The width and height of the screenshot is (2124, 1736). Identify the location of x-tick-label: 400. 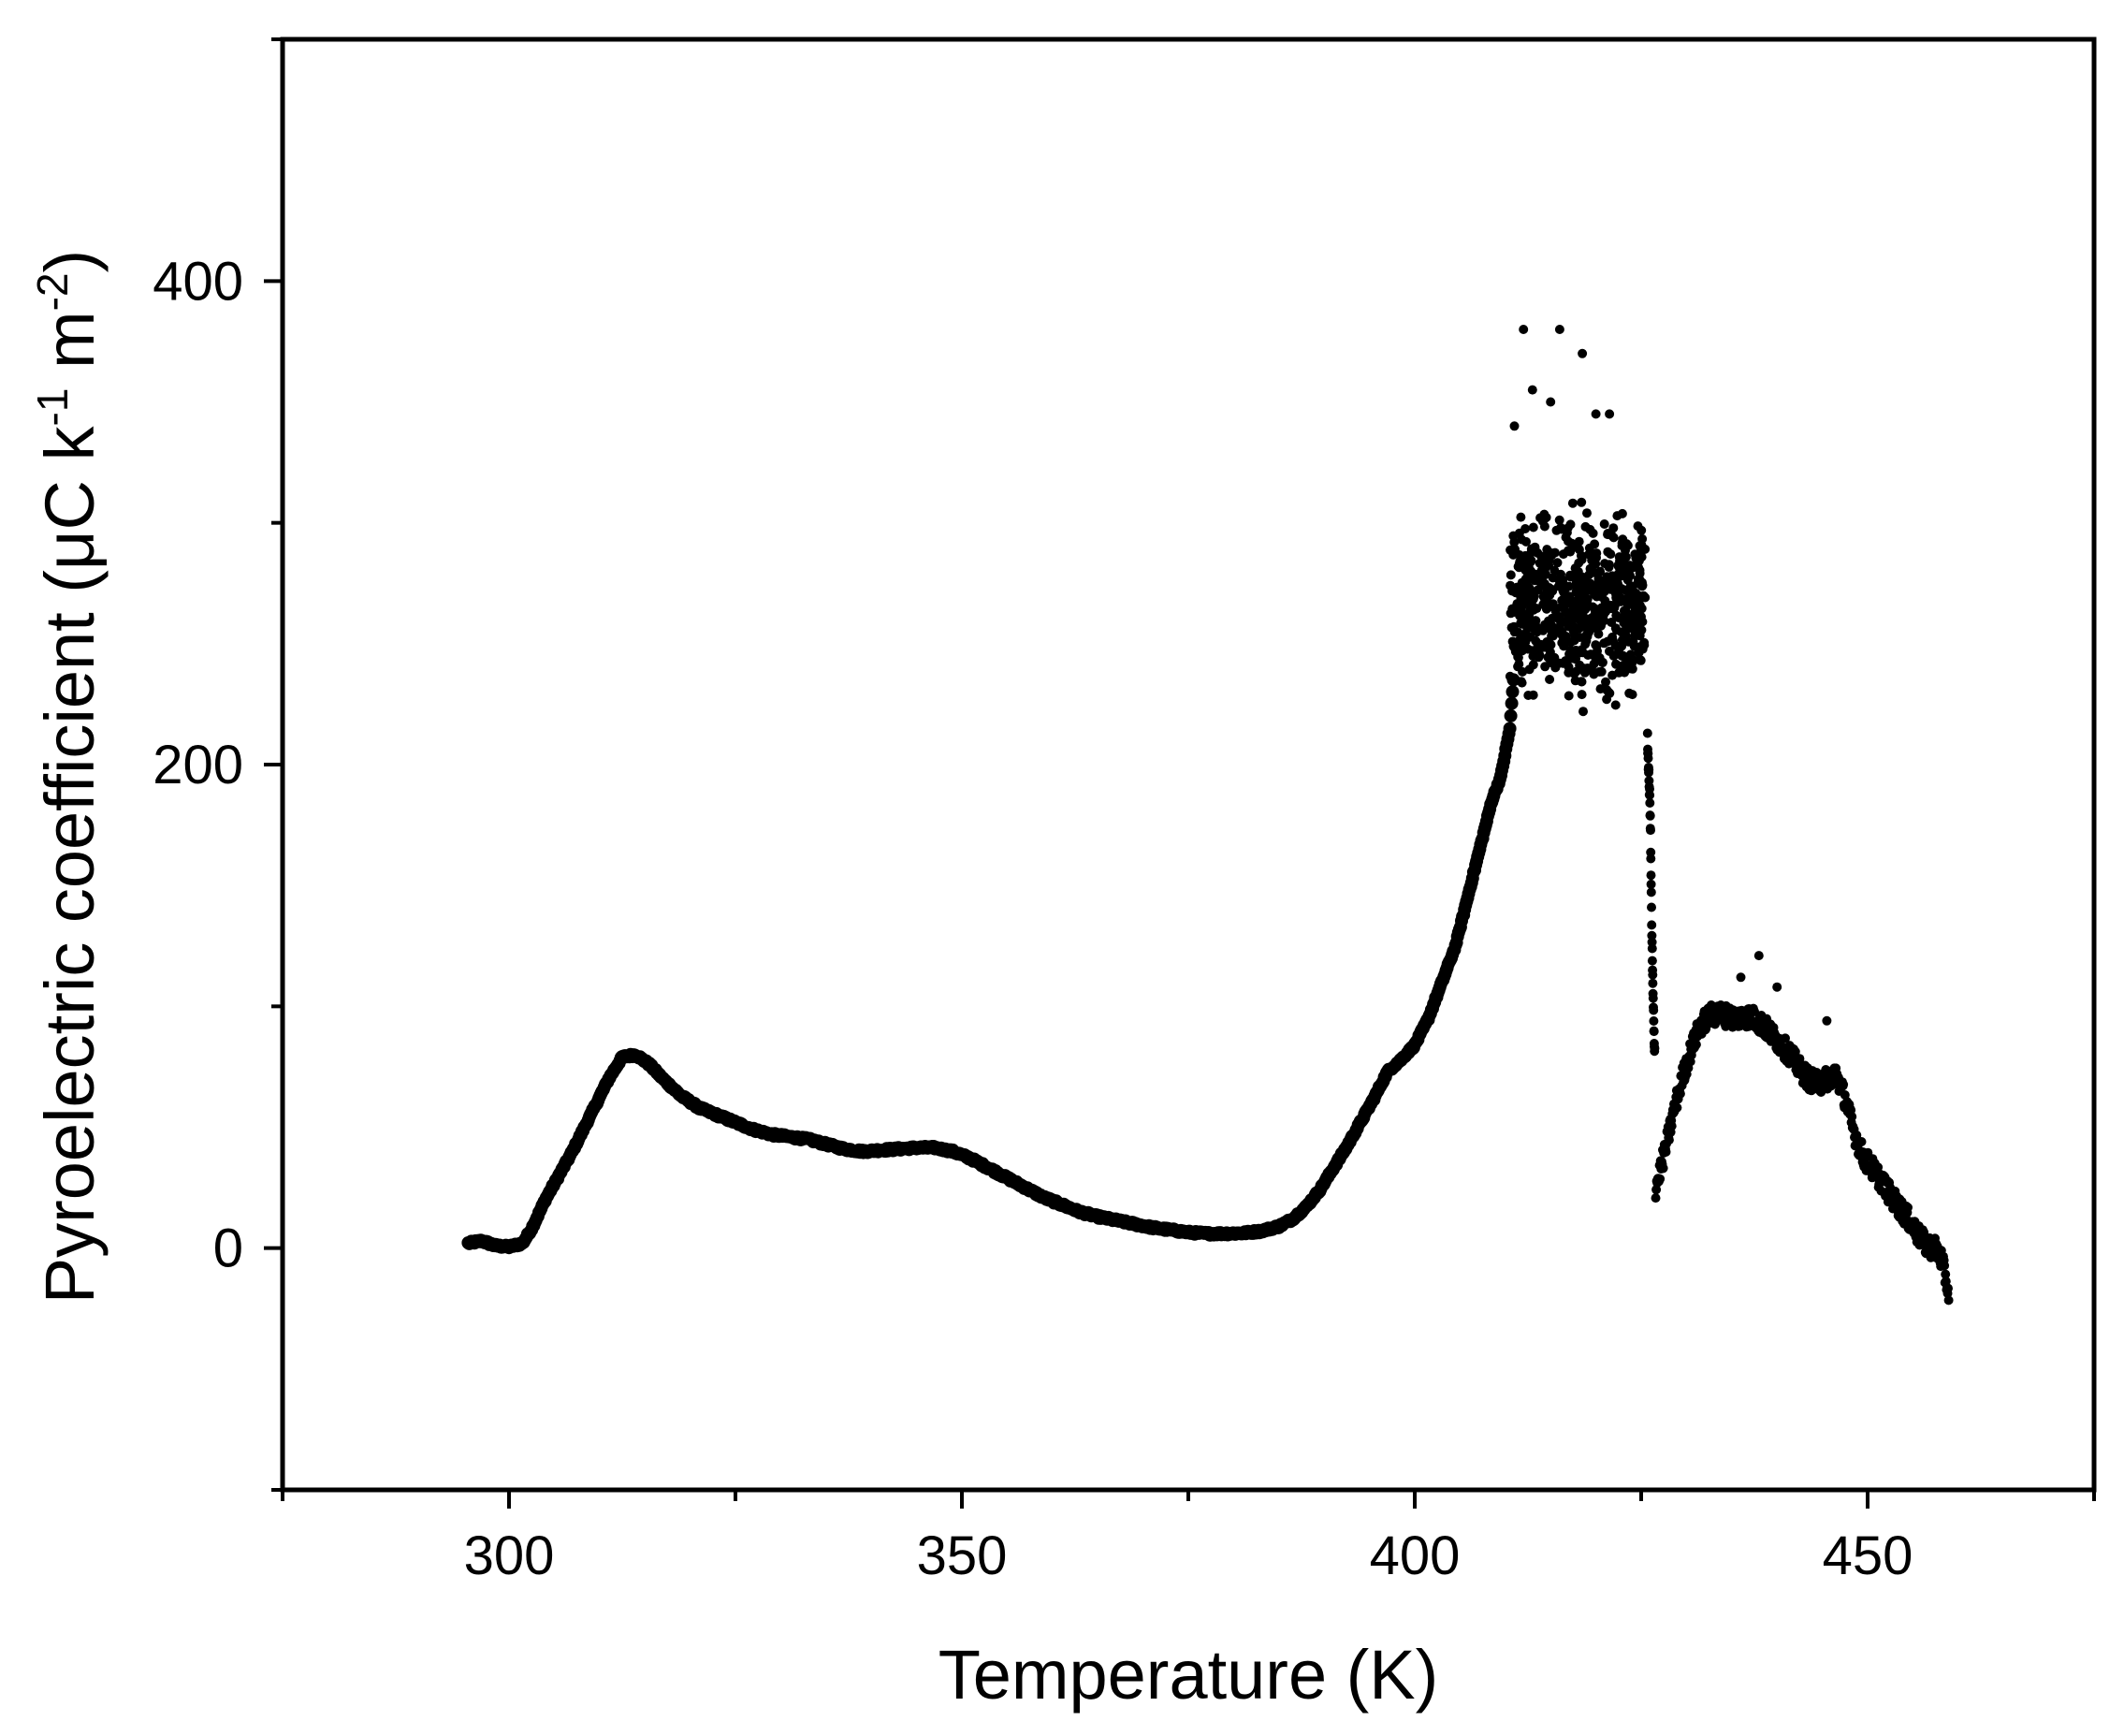
(1415, 1556).